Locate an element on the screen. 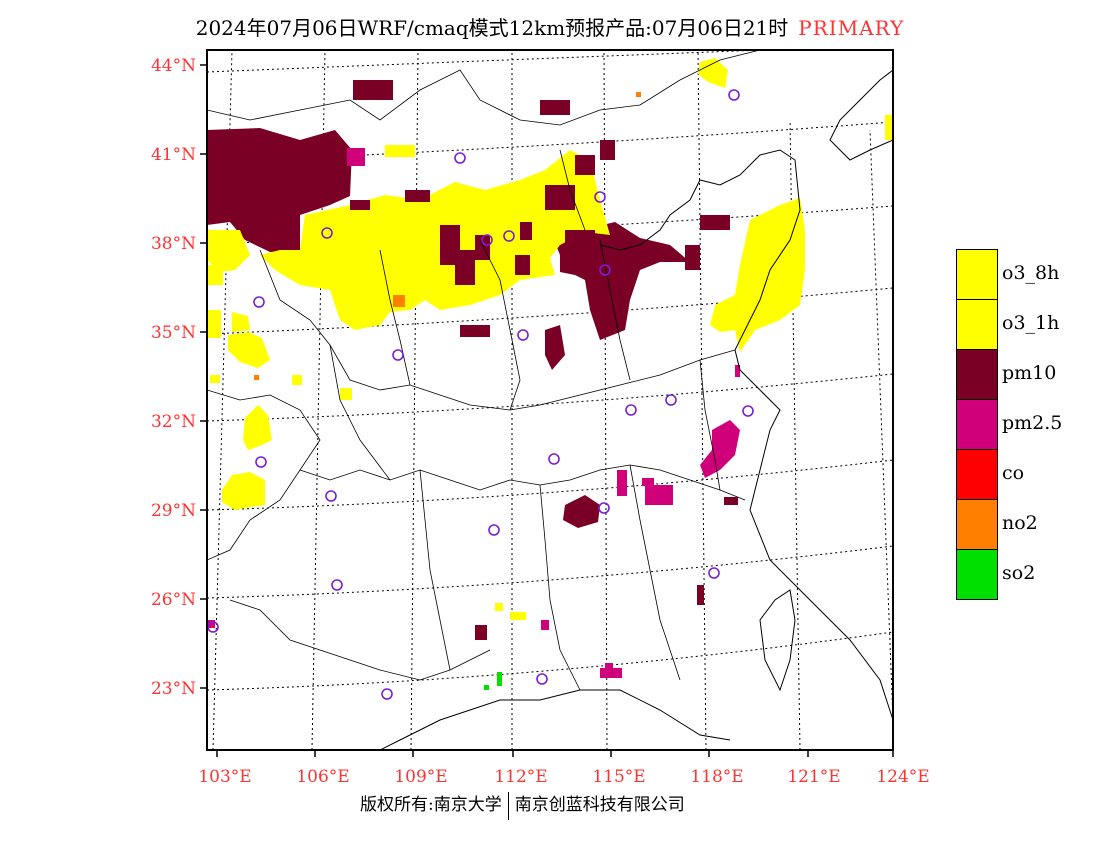 This screenshot has height=850, width=1100. lon-label-115: 115°E is located at coordinates (618, 777).